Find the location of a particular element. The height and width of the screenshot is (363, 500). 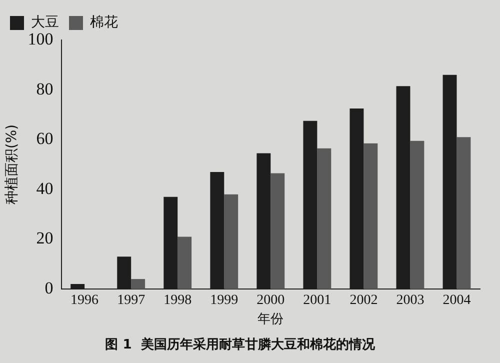

y-tick-label: 100 is located at coordinates (41, 38).